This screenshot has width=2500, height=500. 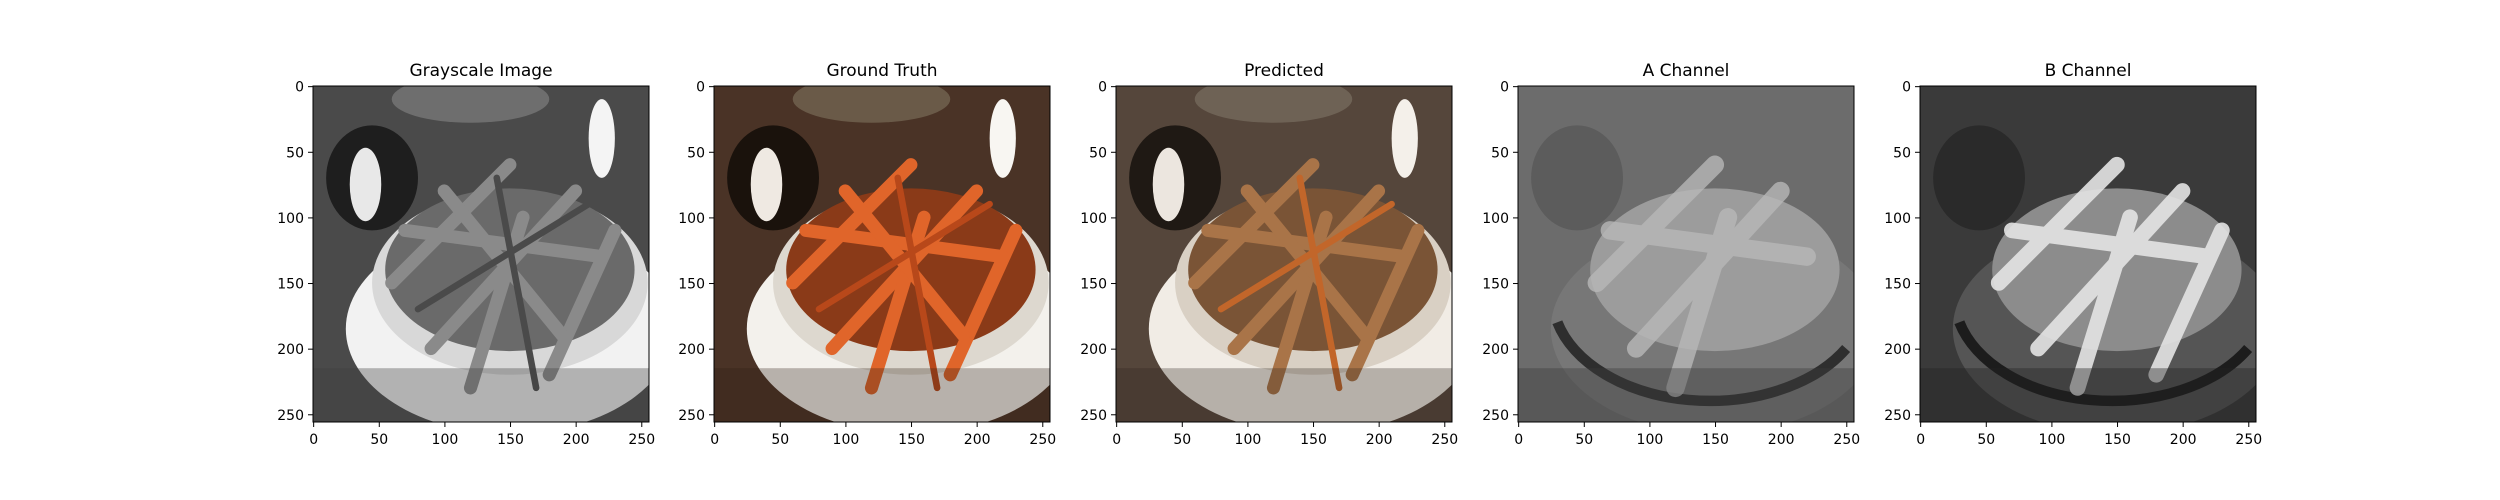 I want to click on panel-title: B Channel, so click(x=2088, y=71).